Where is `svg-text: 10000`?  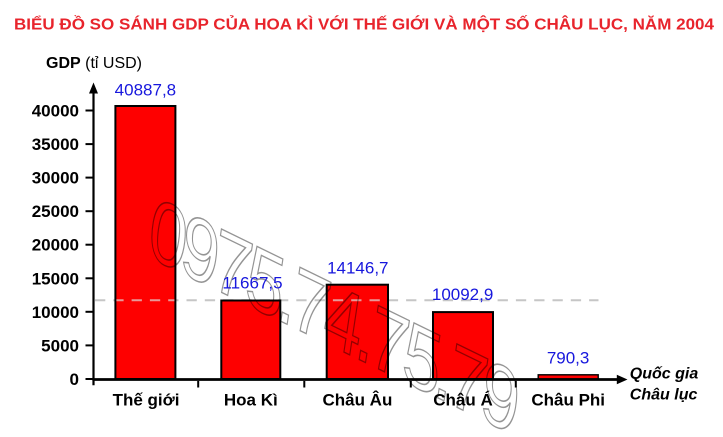 svg-text: 10000 is located at coordinates (55, 312).